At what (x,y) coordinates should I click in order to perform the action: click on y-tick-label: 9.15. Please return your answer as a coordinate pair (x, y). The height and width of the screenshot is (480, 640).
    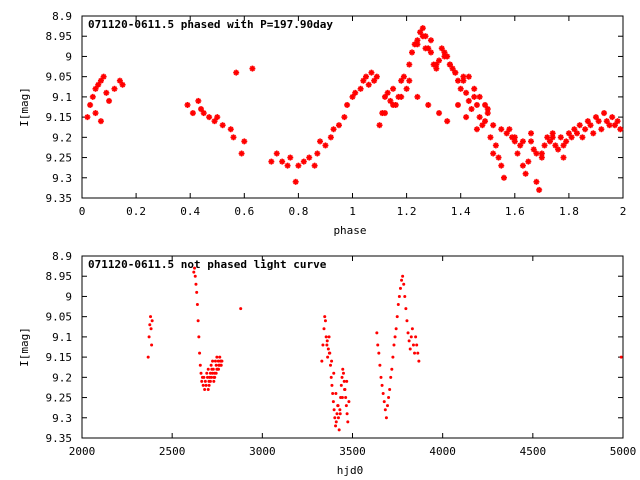
    Looking at the image, I should click on (59, 117).